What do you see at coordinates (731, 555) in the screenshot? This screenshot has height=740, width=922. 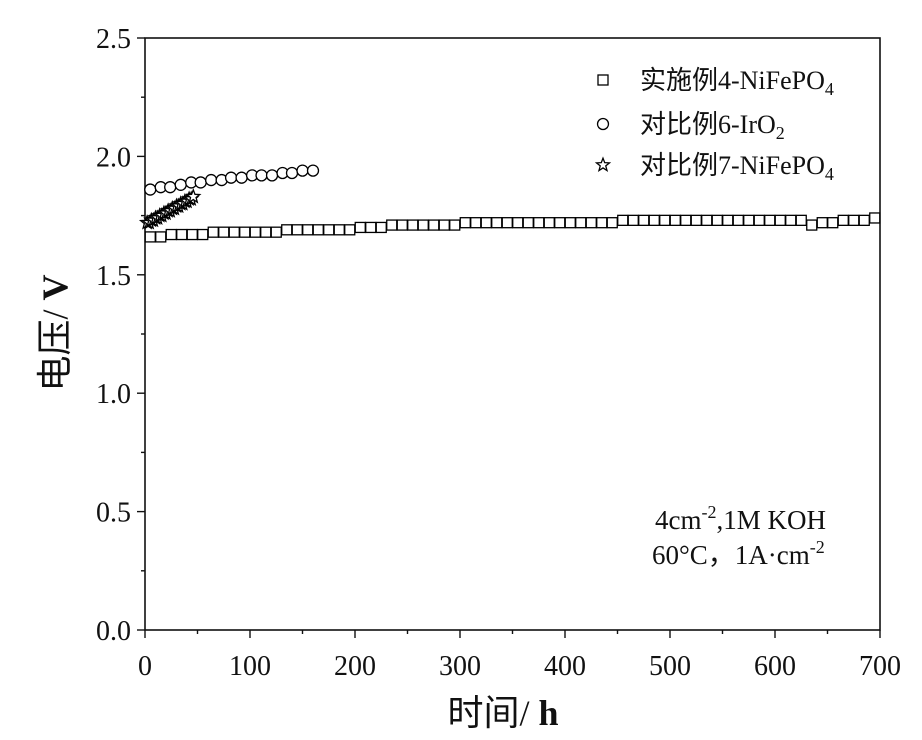 I see `annotation-text: 60°C，1A·cm` at bounding box center [731, 555].